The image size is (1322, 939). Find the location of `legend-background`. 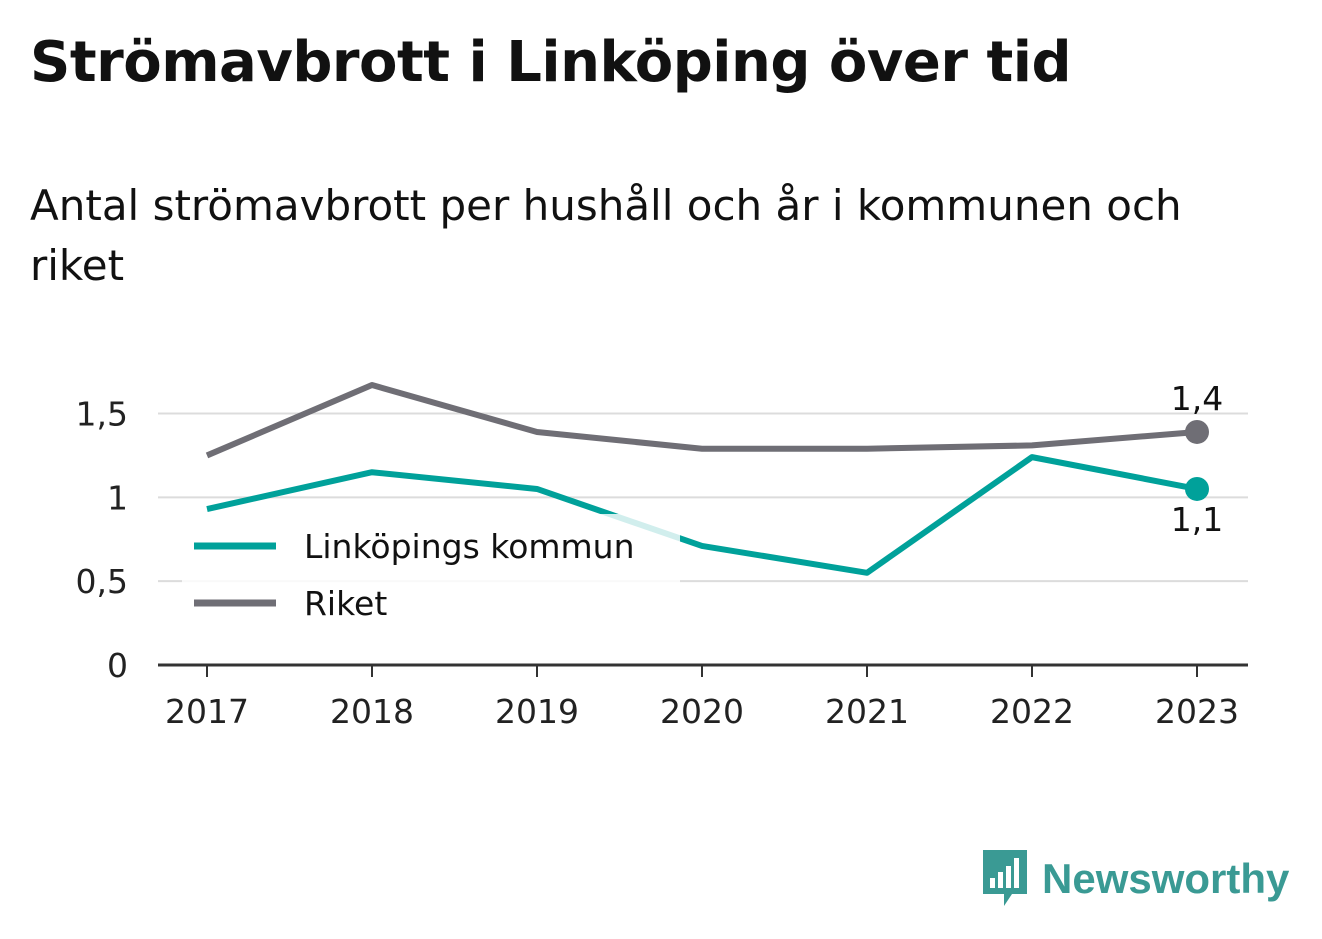

legend-background is located at coordinates (431, 573).